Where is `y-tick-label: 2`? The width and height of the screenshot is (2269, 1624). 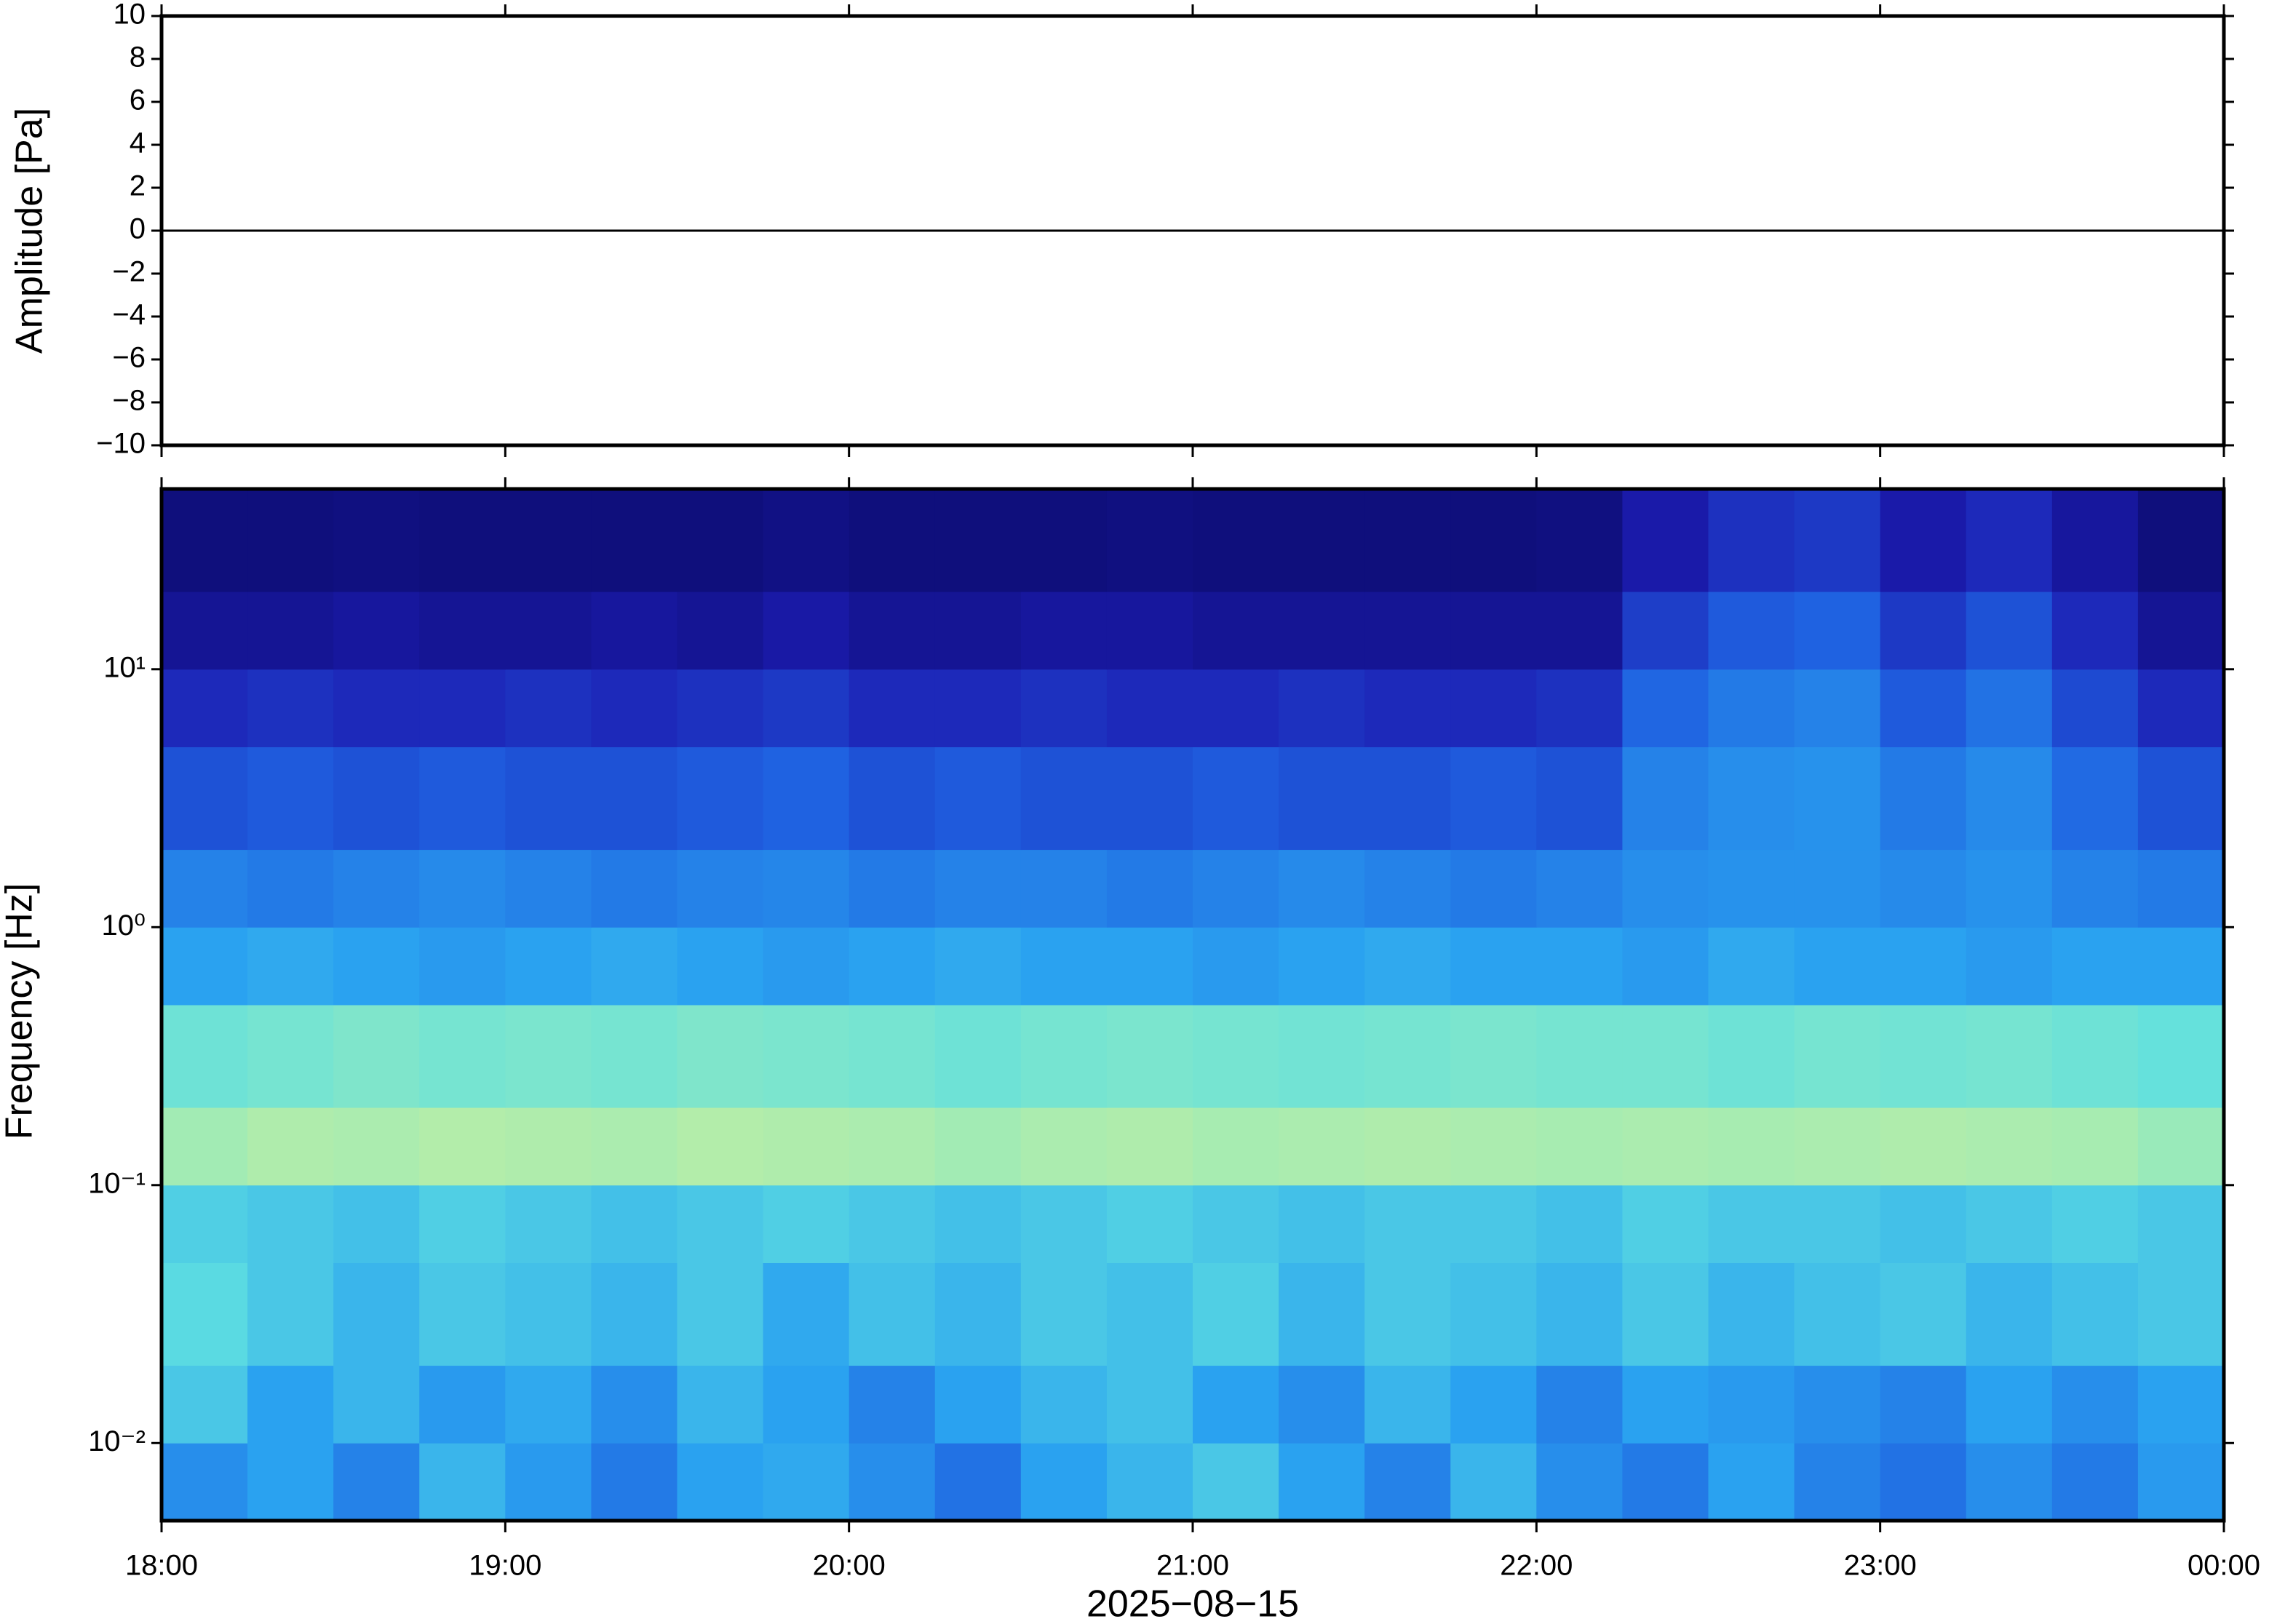
y-tick-label: 2 is located at coordinates (138, 186).